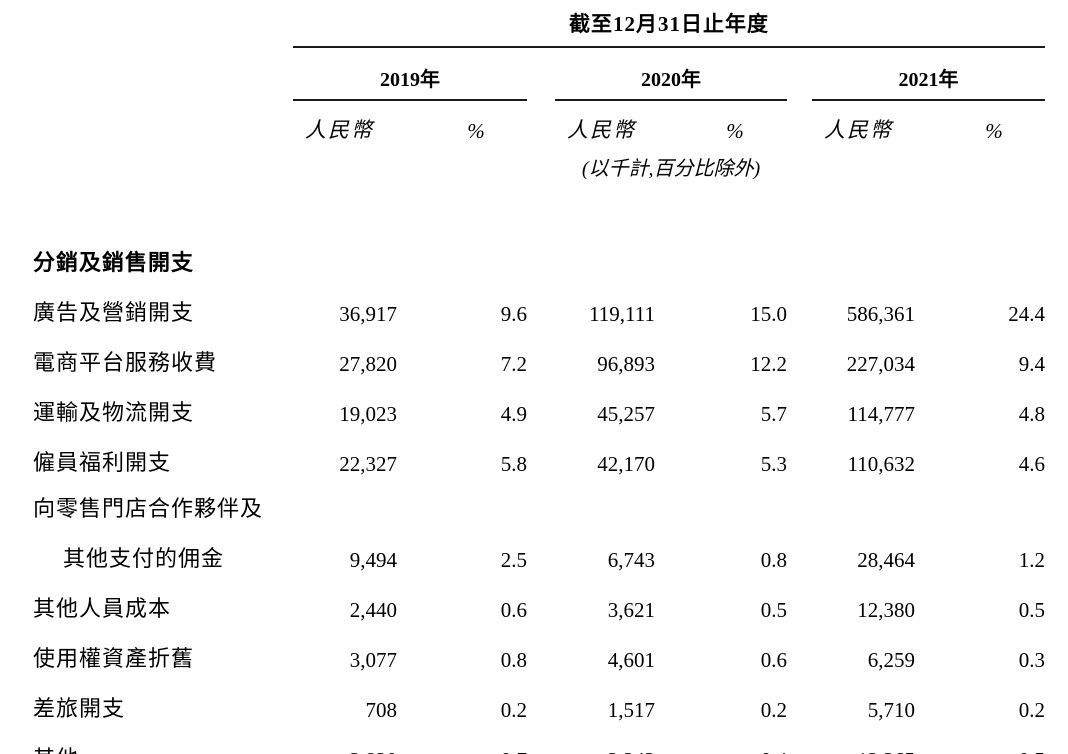 This screenshot has width=1068, height=754. I want to click on value-cell: 4.8, so click(1031, 414).